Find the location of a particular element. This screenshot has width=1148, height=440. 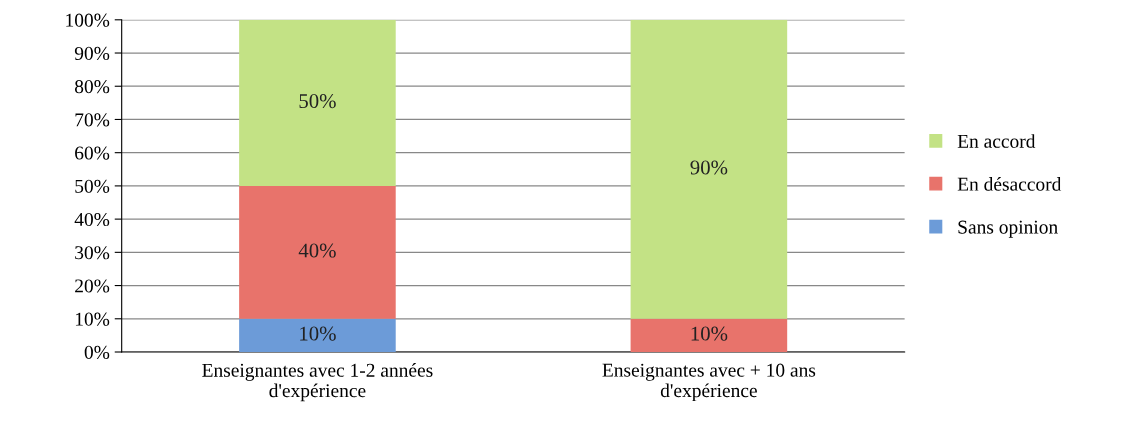

y-tick-label: 90% is located at coordinates (92, 53).